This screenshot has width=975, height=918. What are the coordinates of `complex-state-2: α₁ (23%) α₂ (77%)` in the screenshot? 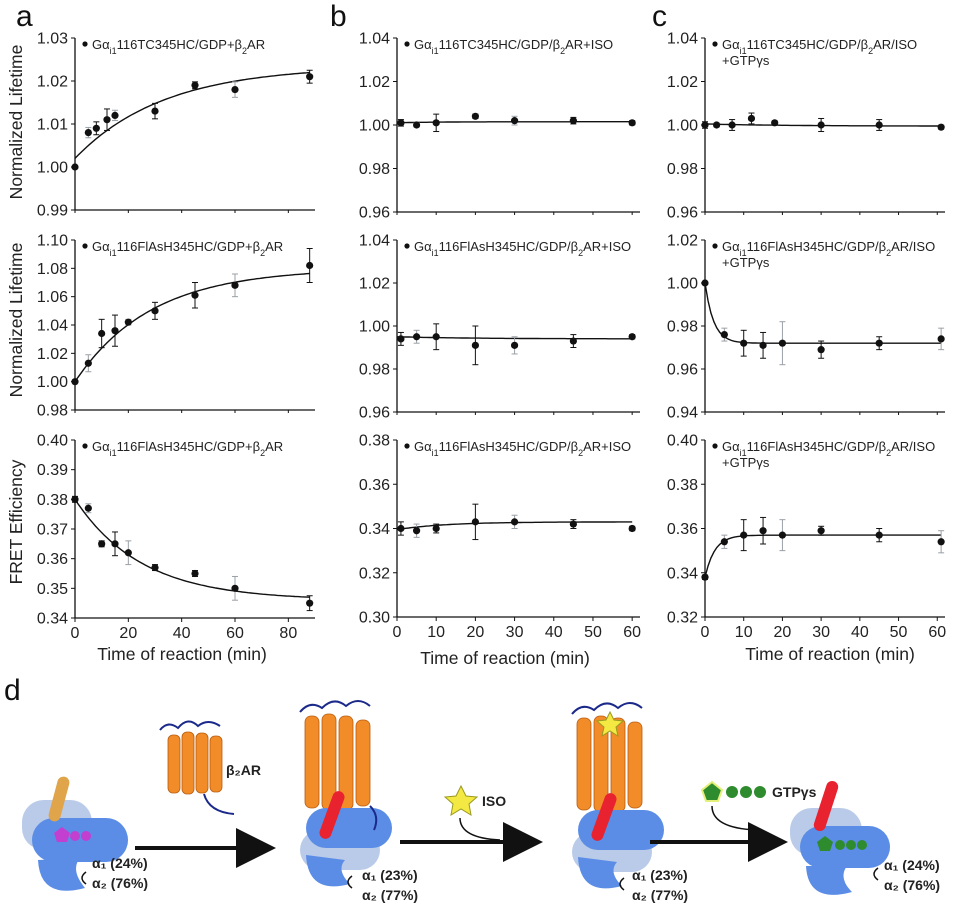 It's located at (358, 801).